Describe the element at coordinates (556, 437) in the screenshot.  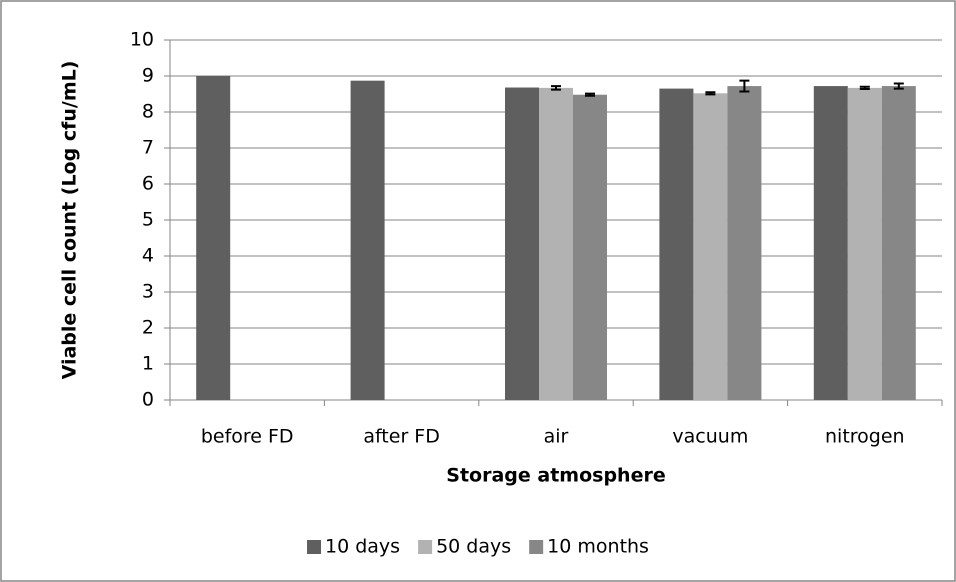
I see `x-tick-label: air` at that location.